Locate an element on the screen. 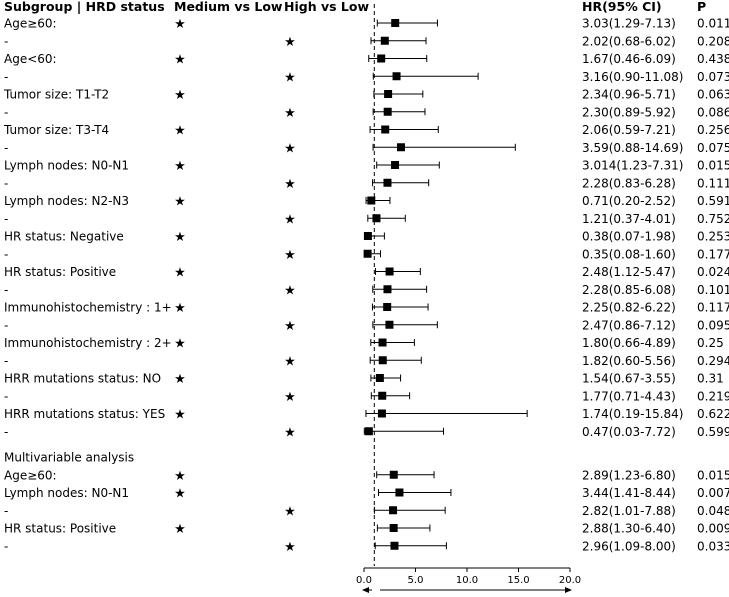 The width and height of the screenshot is (729, 597). forest-row: - ★ 2.28(0.85-6.08) 0.101 is located at coordinates (366, 291).